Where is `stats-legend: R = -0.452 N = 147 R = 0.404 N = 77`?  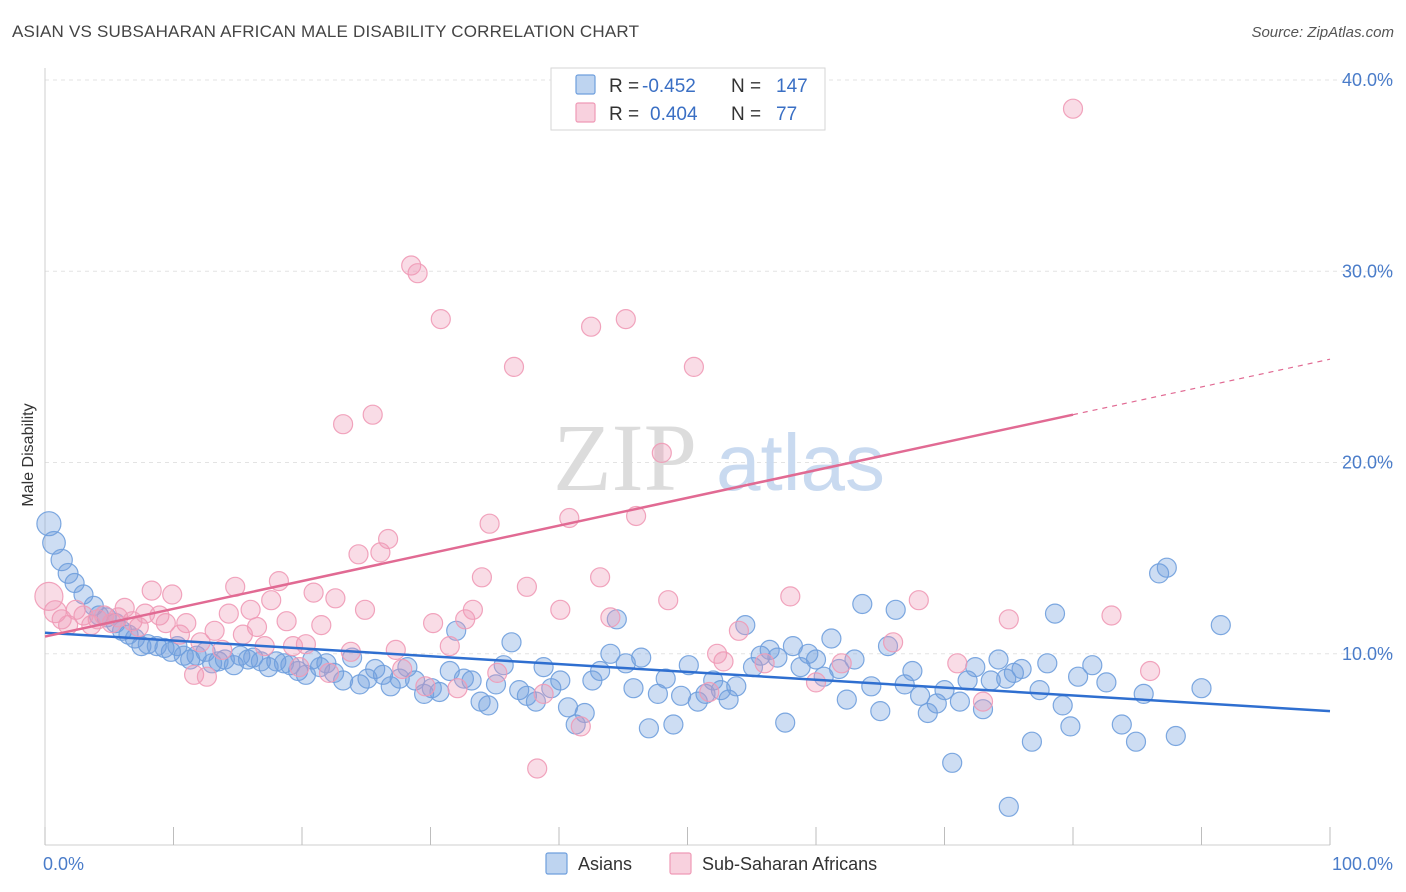
stats-legend: R = -0.452 N = 147 R = 0.404 N = 77 is located at coordinates (688, 99).